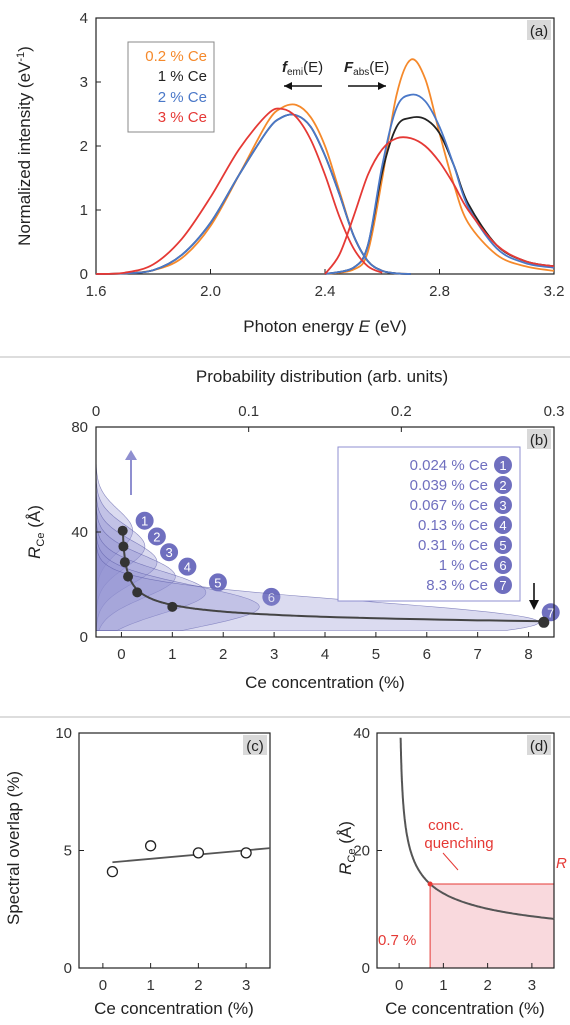 The width and height of the screenshot is (570, 1025). Describe the element at coordinates (255, 746) in the screenshot. I see `panel-c-label: (c)` at that location.